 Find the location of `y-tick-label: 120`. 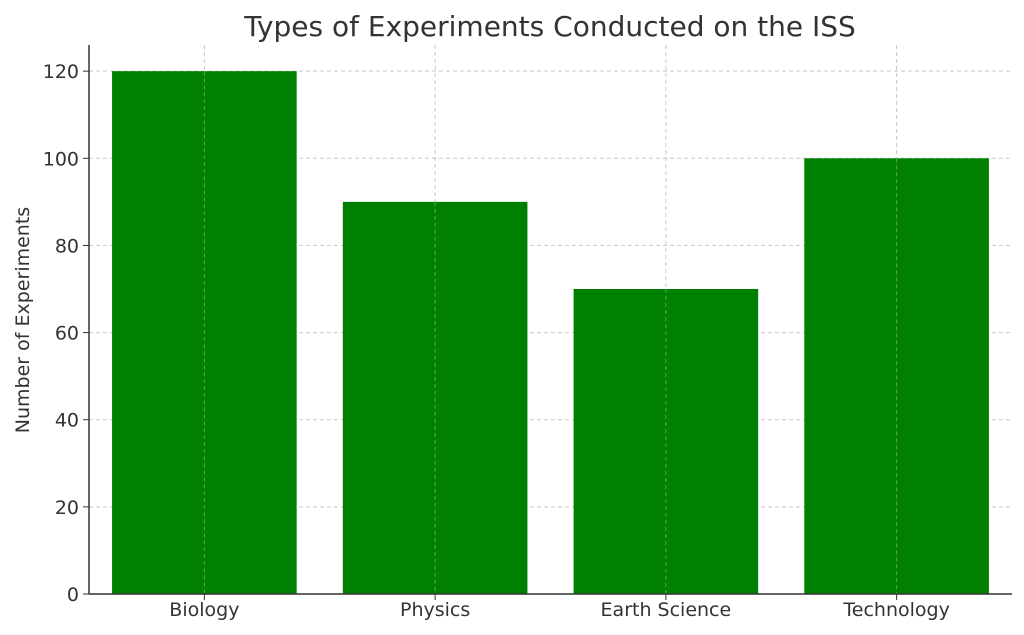

y-tick-label: 120 is located at coordinates (61, 72).